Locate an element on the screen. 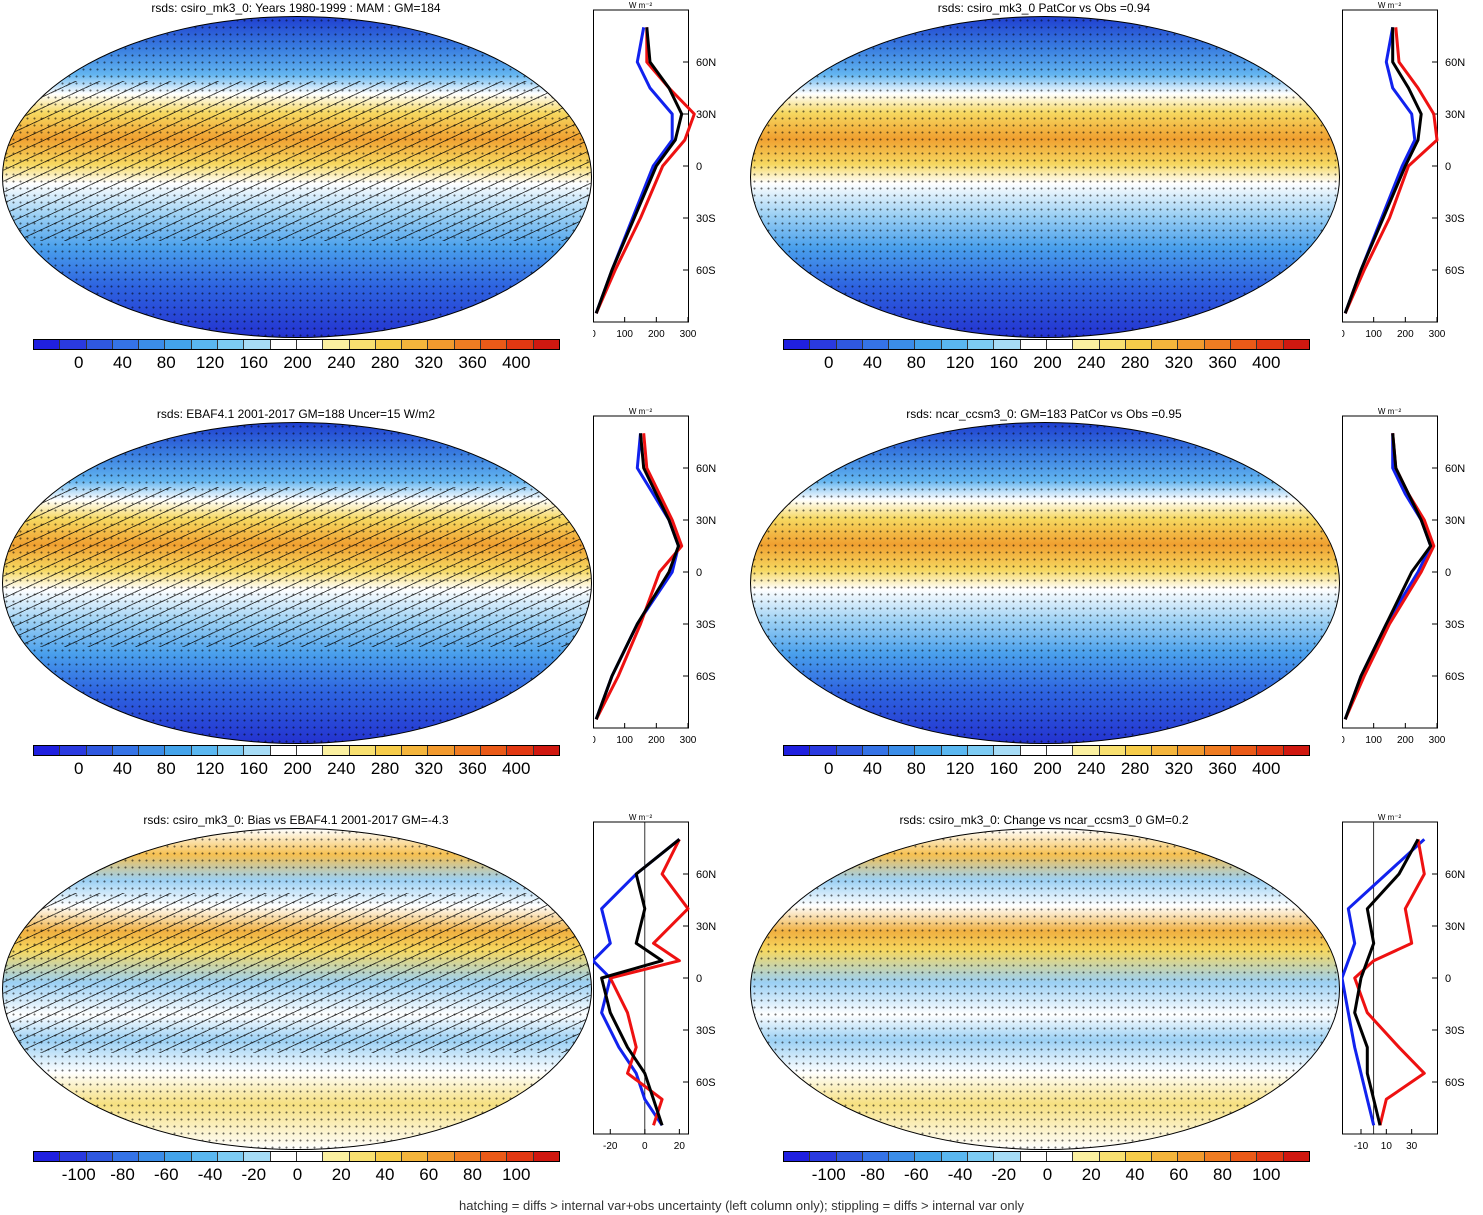  x-tick-label: 0 is located at coordinates (594, 740).